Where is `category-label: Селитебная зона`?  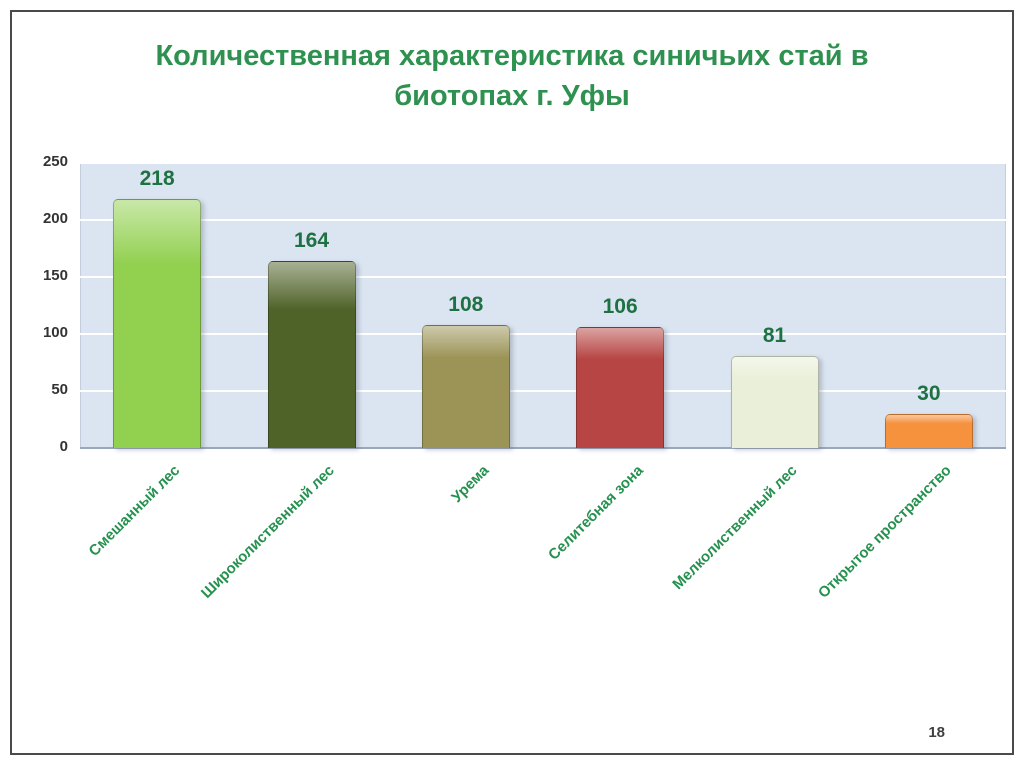
category-label: Селитебная зона is located at coordinates (595, 513).